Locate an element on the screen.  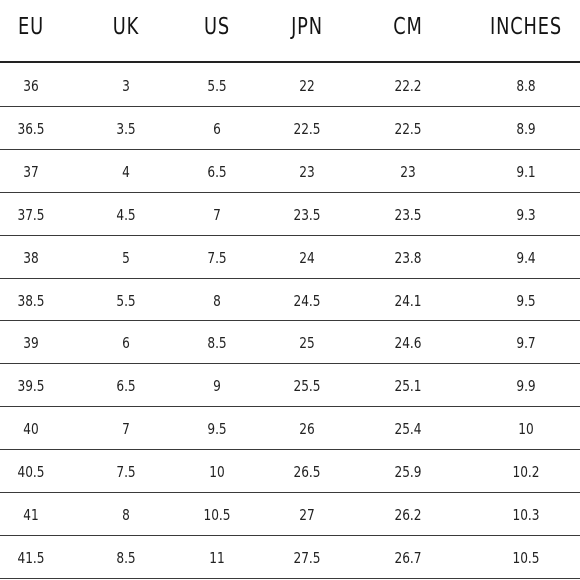
table-cell-inches: 10.3 is located at coordinates (526, 515).